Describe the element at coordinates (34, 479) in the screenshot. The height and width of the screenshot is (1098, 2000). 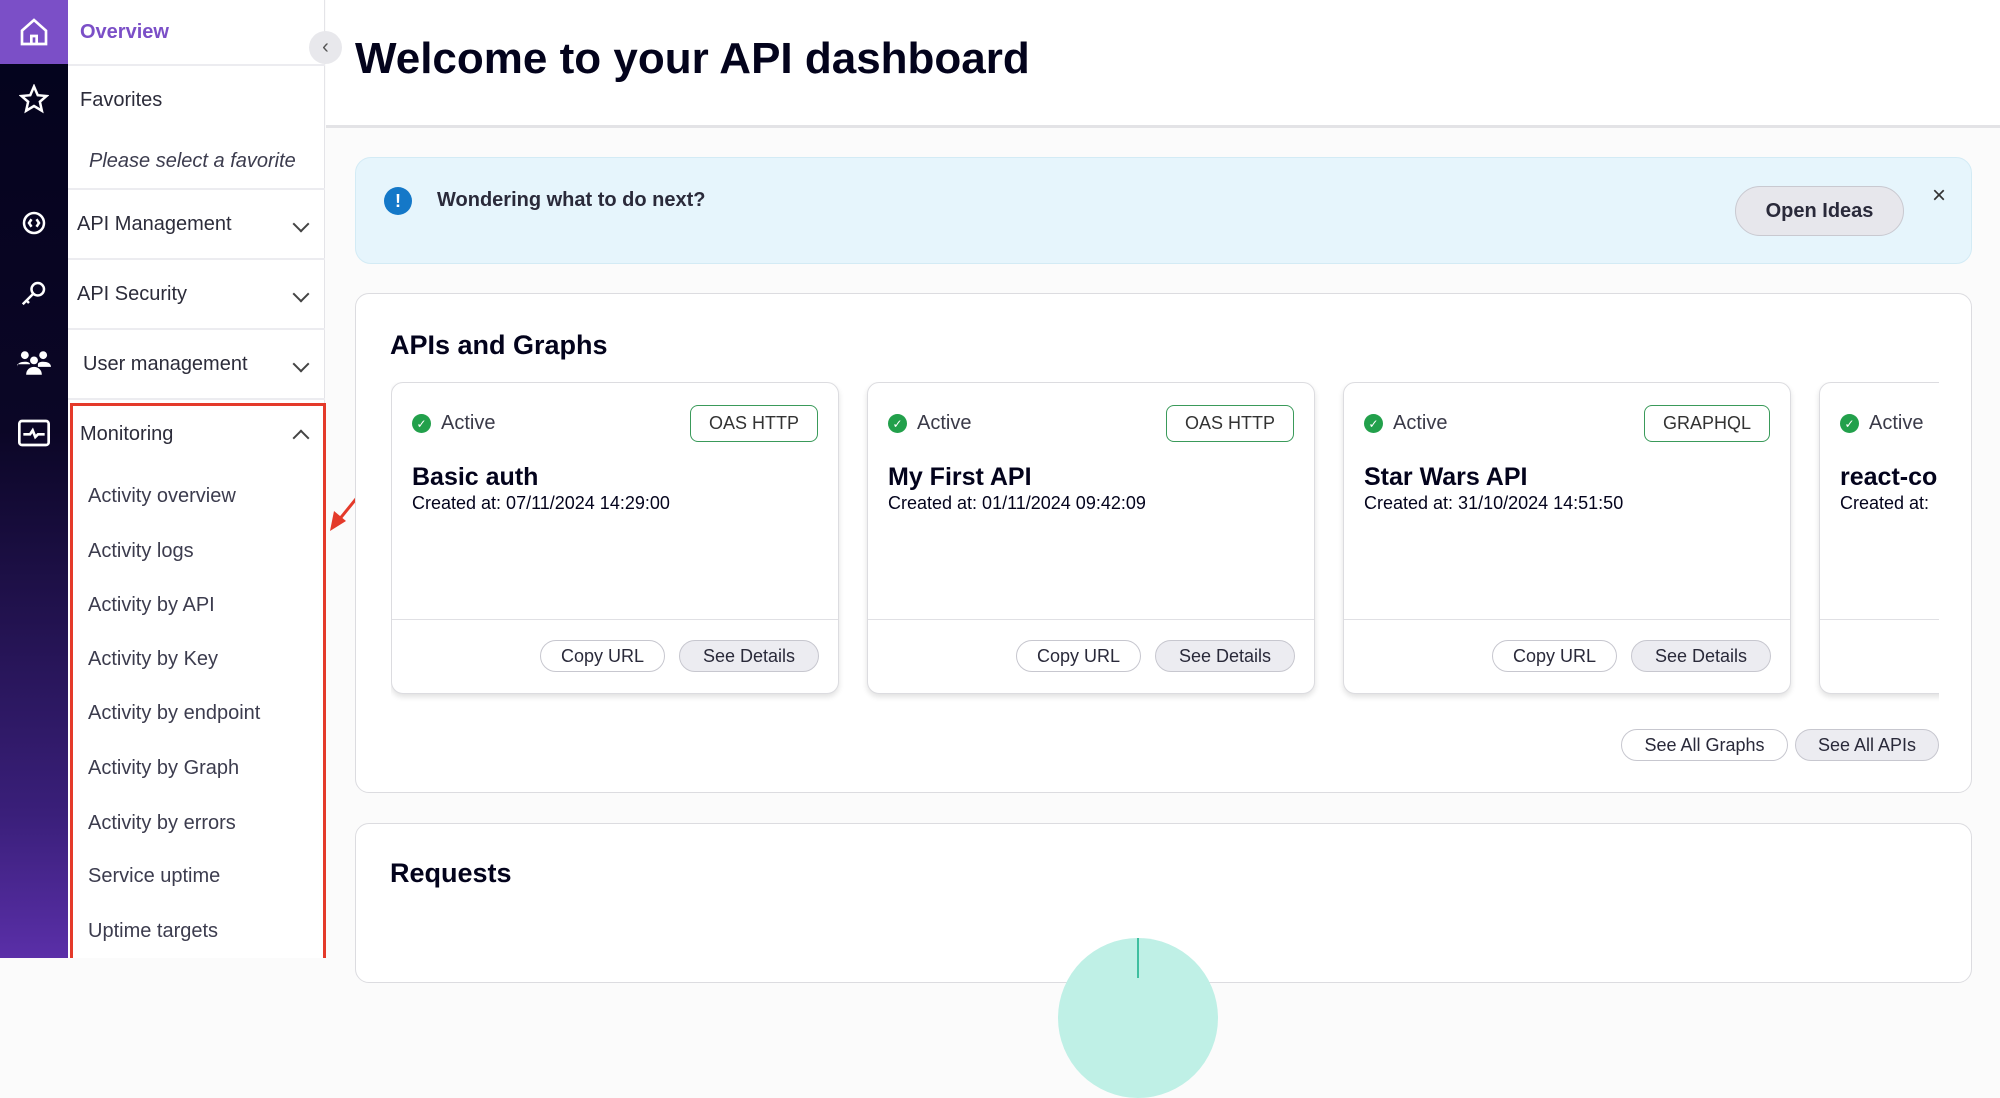
I see `icon-rail` at that location.